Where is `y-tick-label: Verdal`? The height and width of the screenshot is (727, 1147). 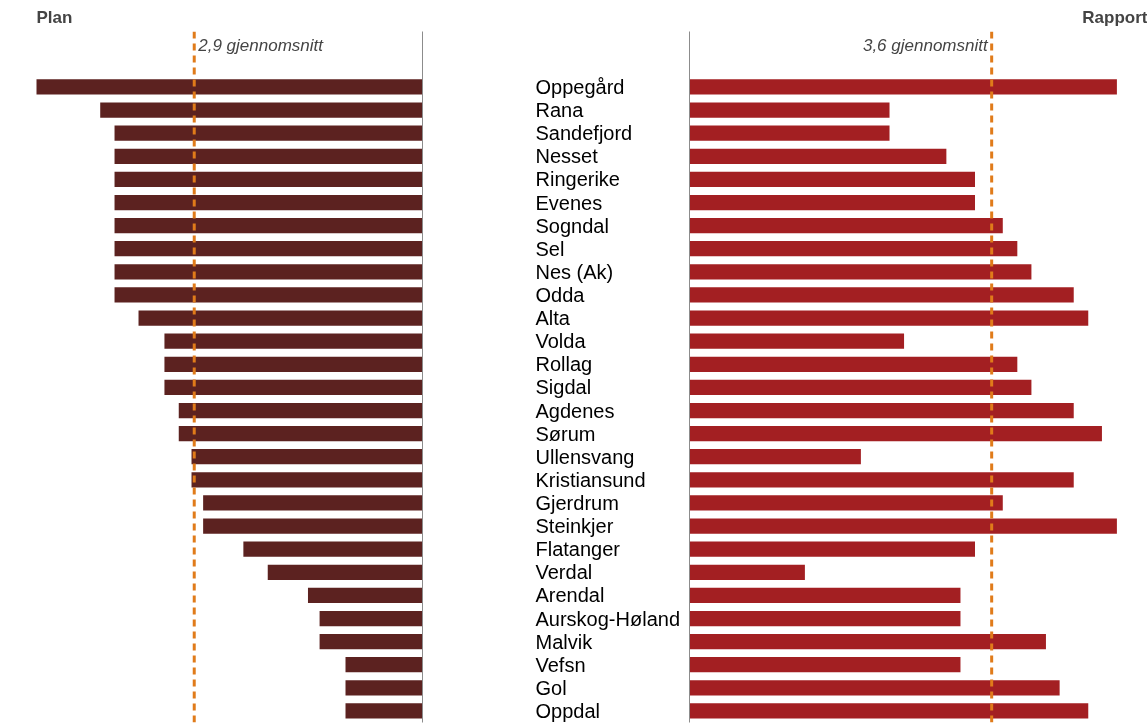 y-tick-label: Verdal is located at coordinates (564, 572).